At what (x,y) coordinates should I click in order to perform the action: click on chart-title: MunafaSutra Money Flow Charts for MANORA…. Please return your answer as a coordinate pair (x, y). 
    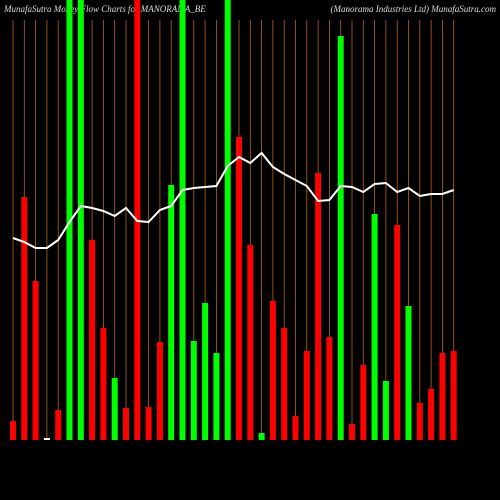
    Looking at the image, I should click on (104, 9).